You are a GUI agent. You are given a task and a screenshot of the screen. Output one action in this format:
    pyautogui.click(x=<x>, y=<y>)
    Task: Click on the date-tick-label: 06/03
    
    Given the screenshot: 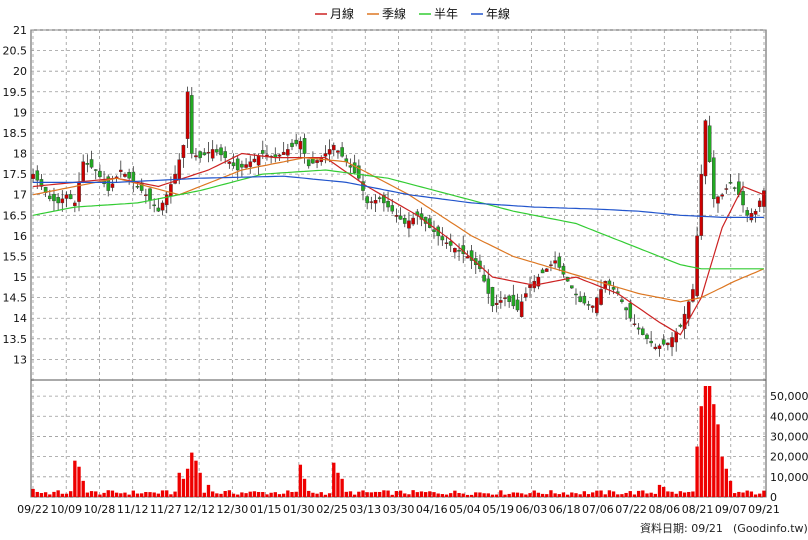 What is the action you would take?
    pyautogui.click(x=532, y=509)
    